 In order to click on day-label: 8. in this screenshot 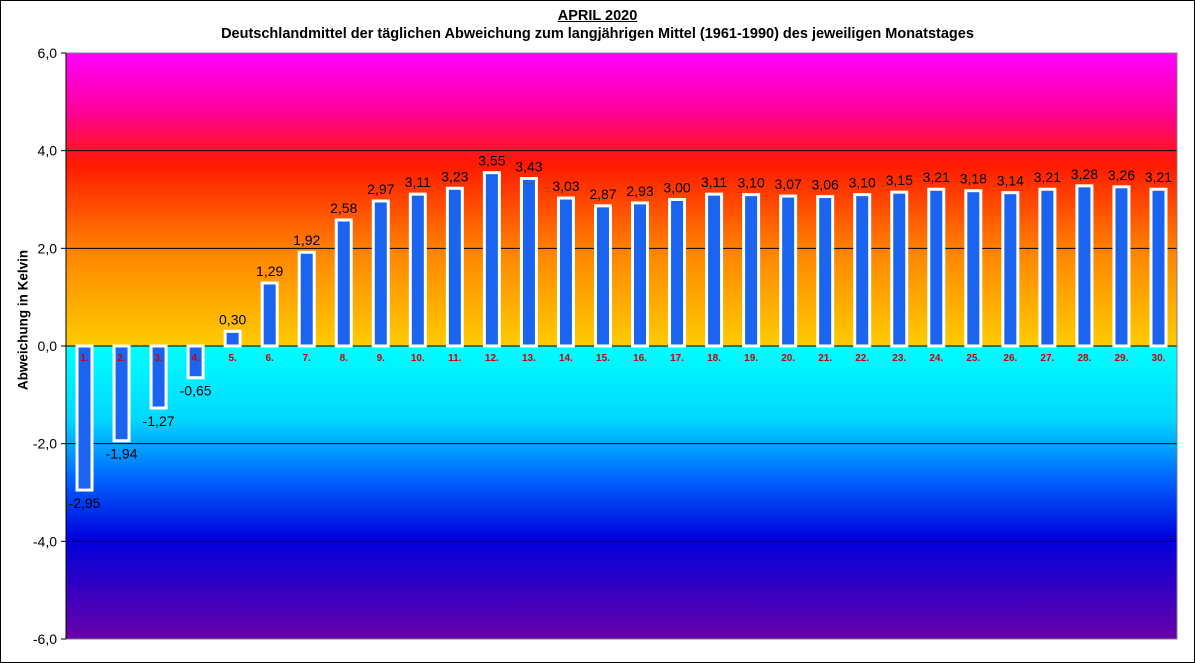, I will do `click(344, 358)`.